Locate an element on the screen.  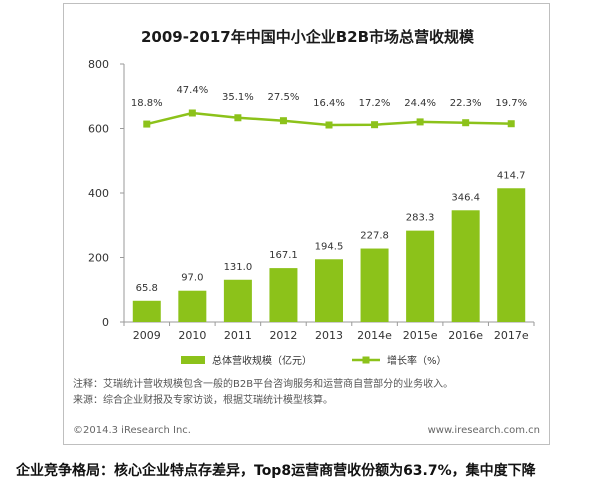
y-tick-label: 0 is located at coordinates (105, 322).